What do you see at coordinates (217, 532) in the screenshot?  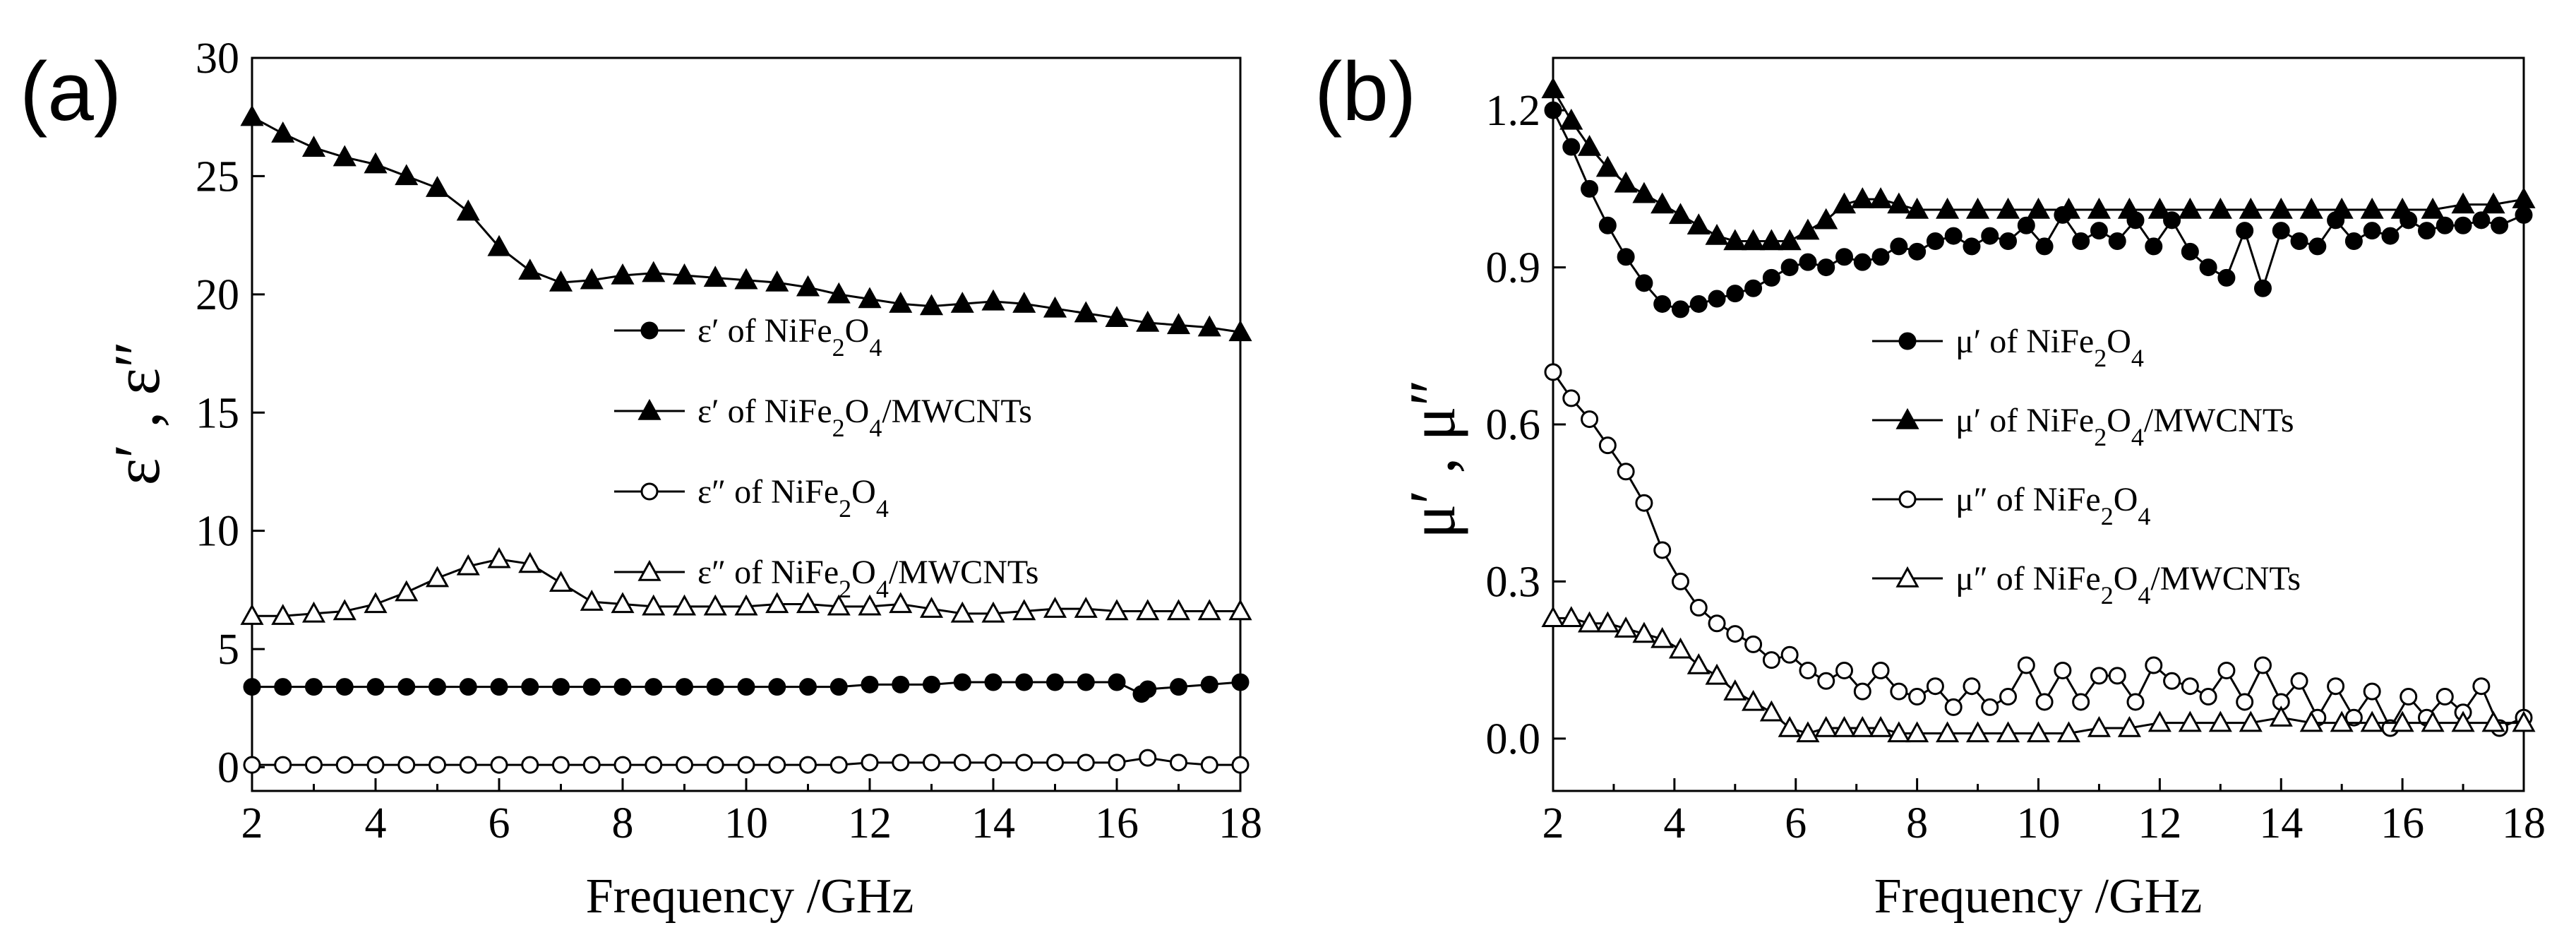 I see `panel-a-y-tick-label: 10` at bounding box center [217, 532].